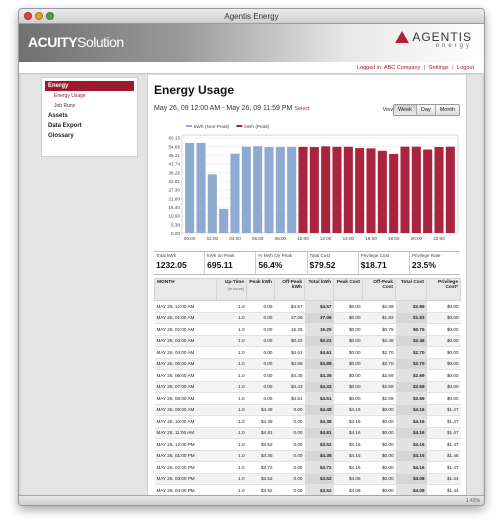  What do you see at coordinates (175, 155) in the screenshot?
I see `y-tick-label: 49.21` at bounding box center [175, 155].